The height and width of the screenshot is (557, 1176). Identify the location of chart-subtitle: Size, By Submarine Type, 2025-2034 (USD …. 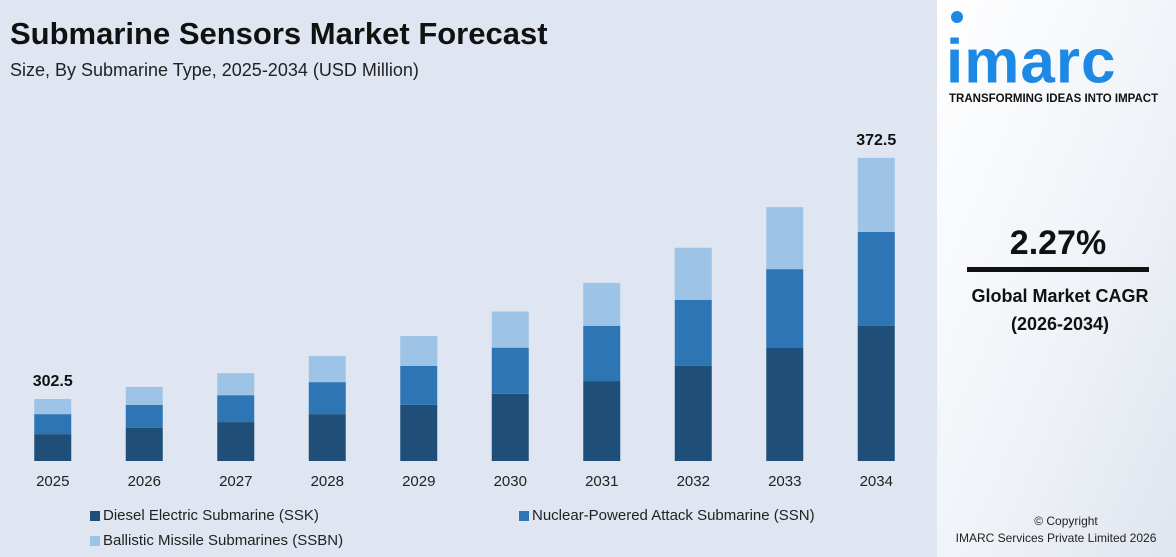
(214, 70).